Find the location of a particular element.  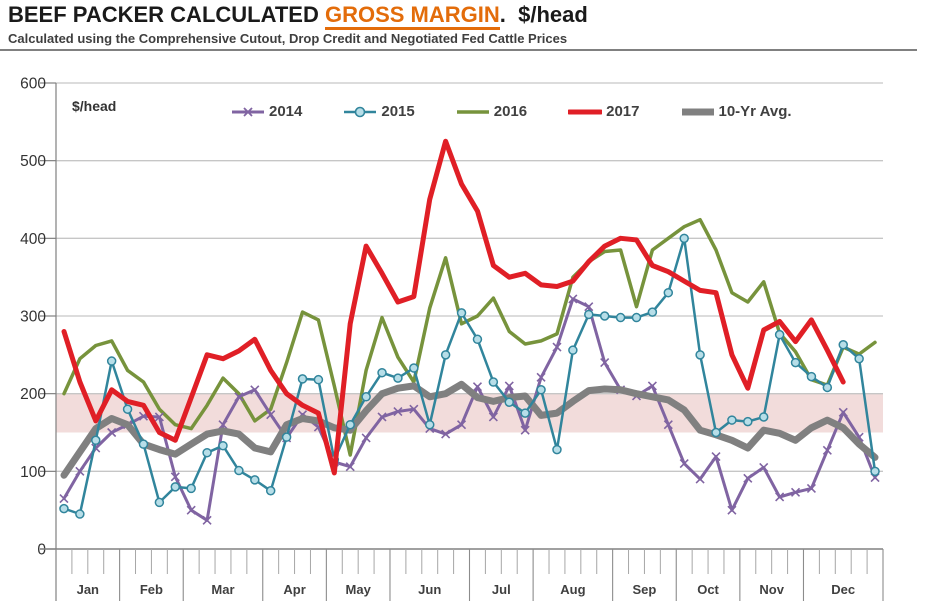

month-label: Sep is located at coordinates (645, 589).